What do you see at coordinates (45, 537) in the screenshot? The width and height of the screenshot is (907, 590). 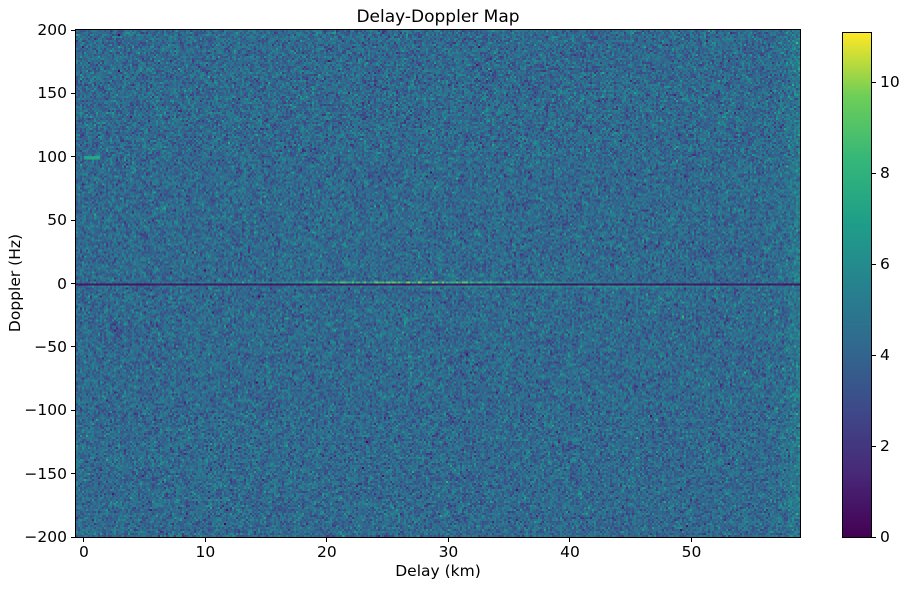 I see `y-tick-label: −200` at bounding box center [45, 537].